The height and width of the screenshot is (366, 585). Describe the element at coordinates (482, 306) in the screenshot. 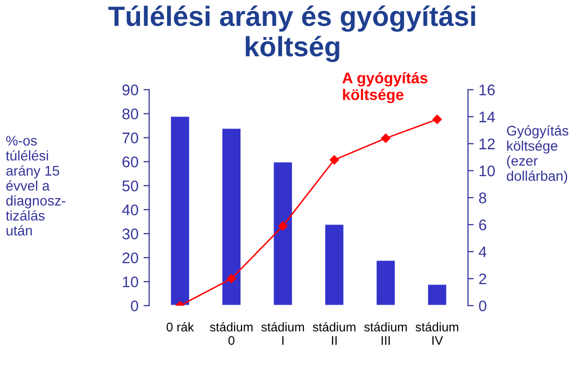

I see `y2-tick-label: 0` at that location.